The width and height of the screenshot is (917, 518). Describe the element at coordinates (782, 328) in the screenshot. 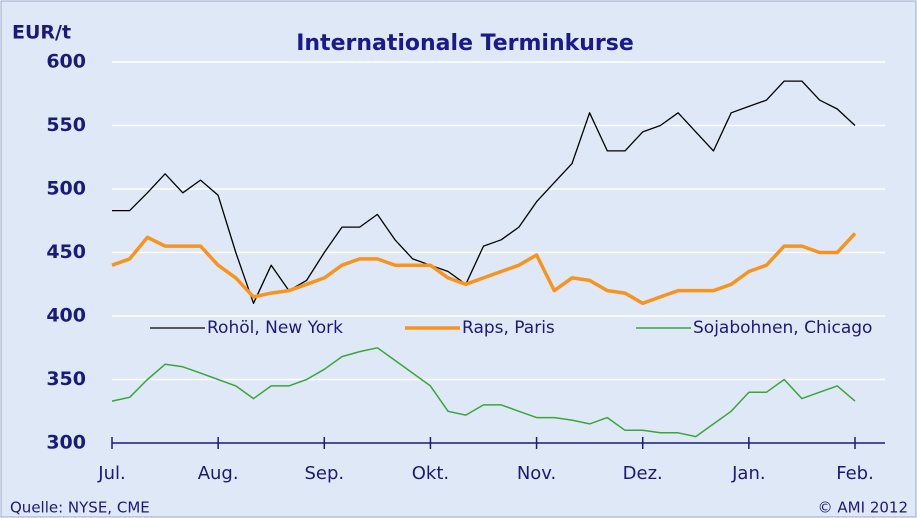

I see `legend-label: Sojabohnen, Chicago` at that location.